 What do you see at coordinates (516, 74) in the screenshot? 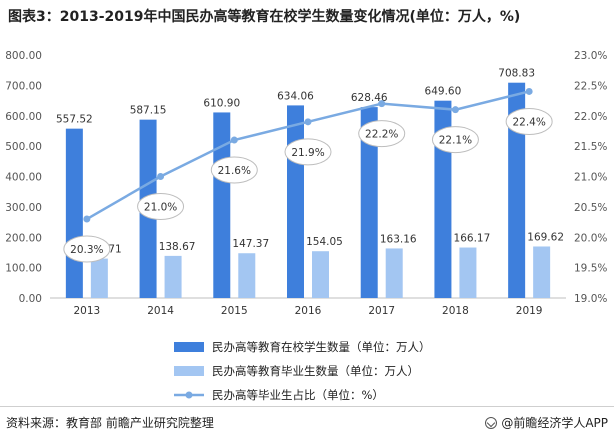
I see `bar-enrolled-value-label: 708.83` at bounding box center [516, 74].